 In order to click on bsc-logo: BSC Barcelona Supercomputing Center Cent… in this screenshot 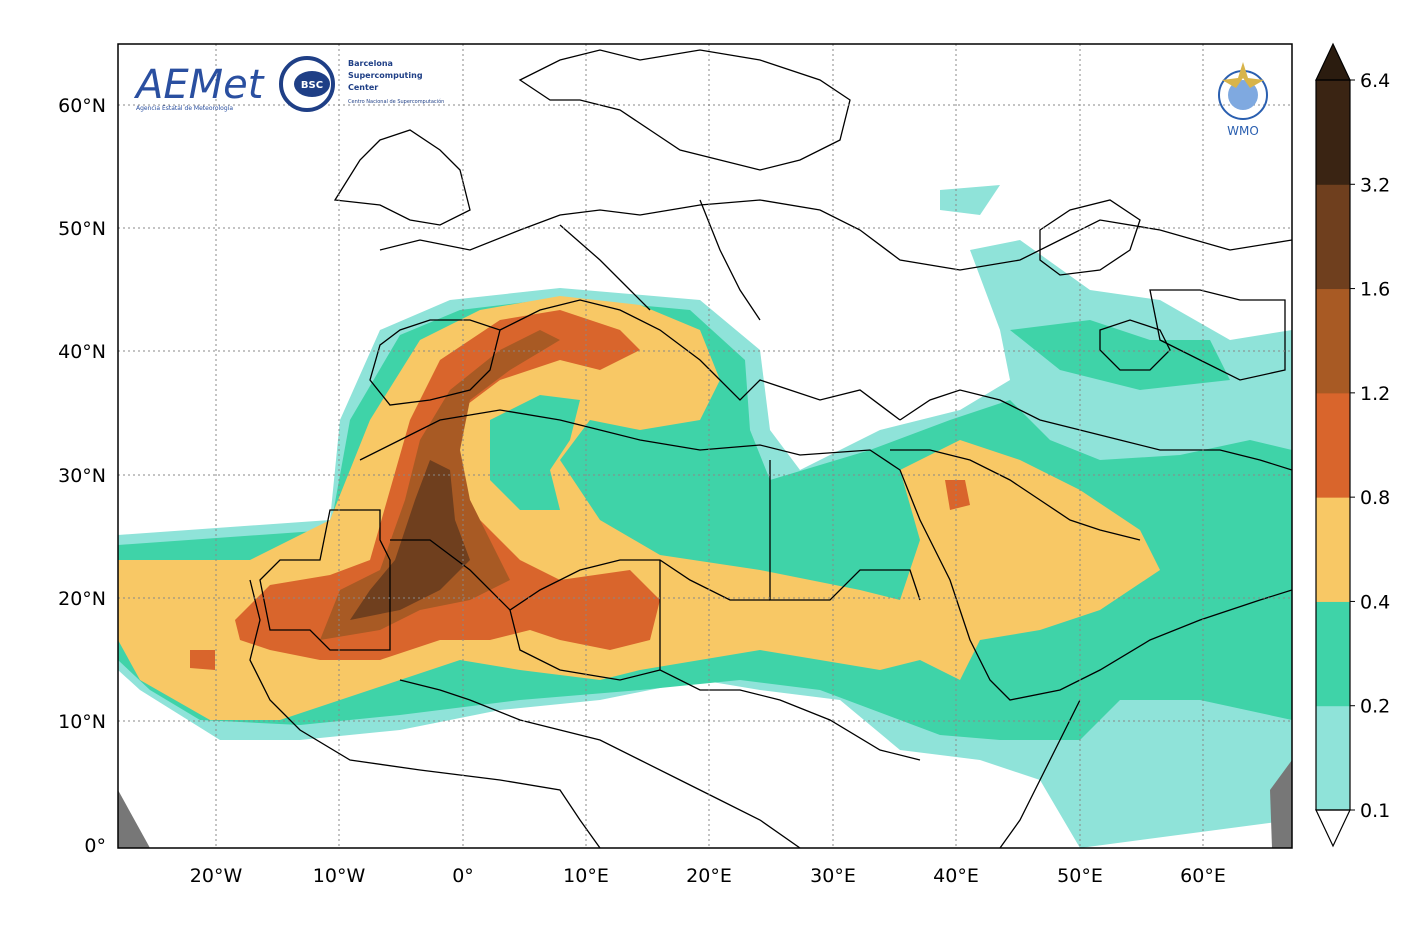, I will do `click(361, 84)`.